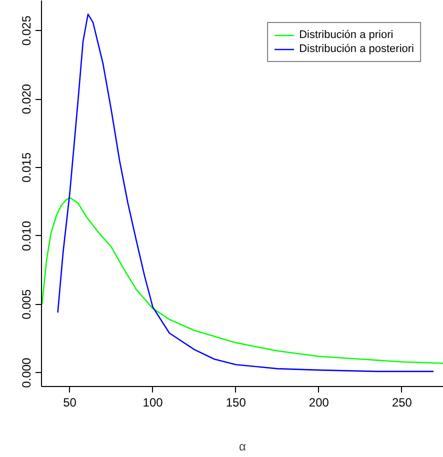 The width and height of the screenshot is (443, 457). Describe the element at coordinates (27, 235) in the screenshot. I see `y-tick-label: 0.010` at that location.